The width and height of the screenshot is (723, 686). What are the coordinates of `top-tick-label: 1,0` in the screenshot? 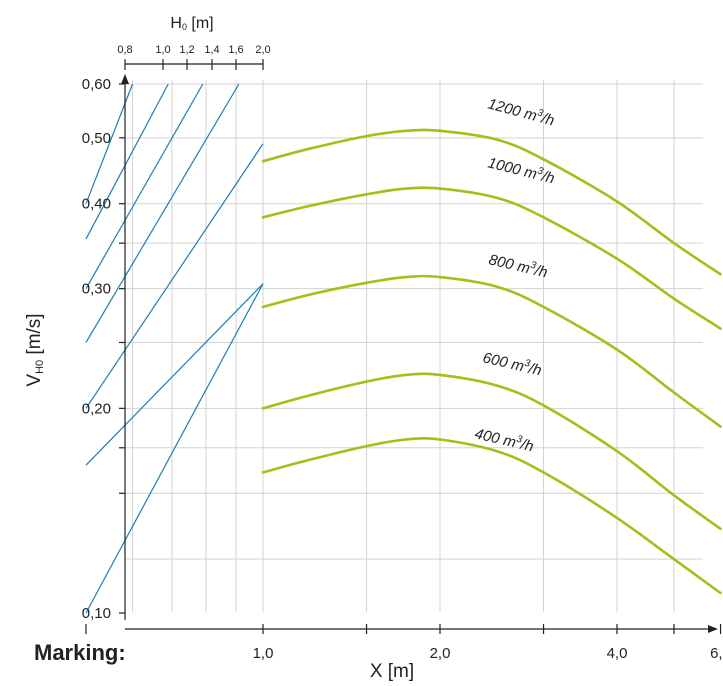 It's located at (162, 50).